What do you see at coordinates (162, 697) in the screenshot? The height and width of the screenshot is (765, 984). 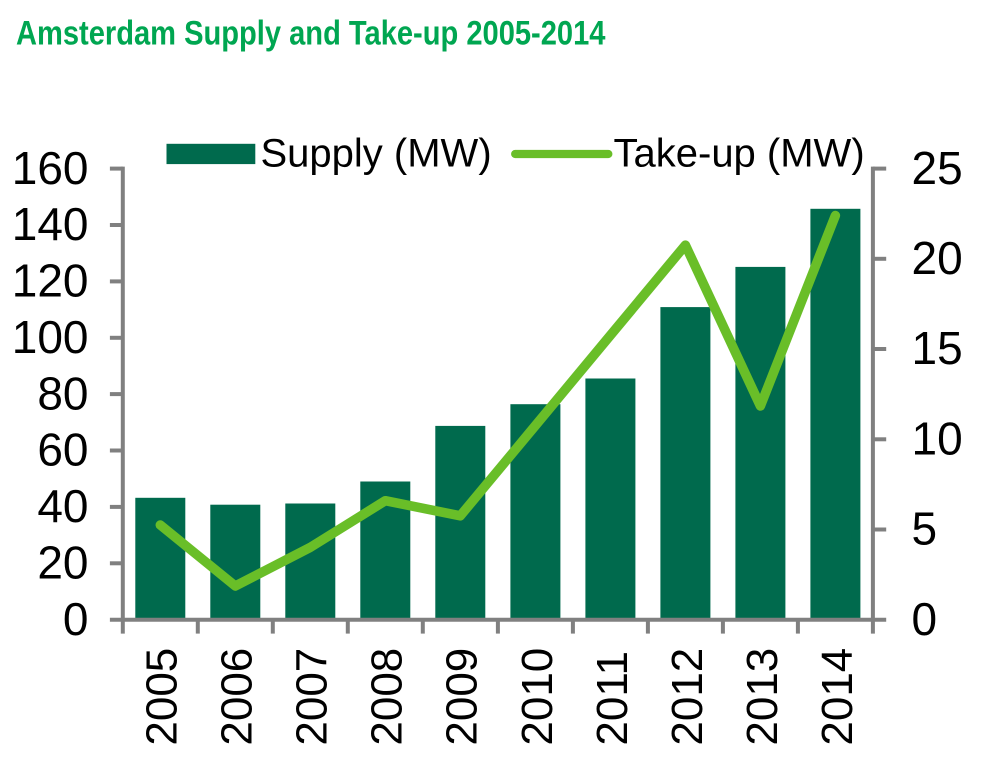 I see `svg-text: 2005` at bounding box center [162, 697].